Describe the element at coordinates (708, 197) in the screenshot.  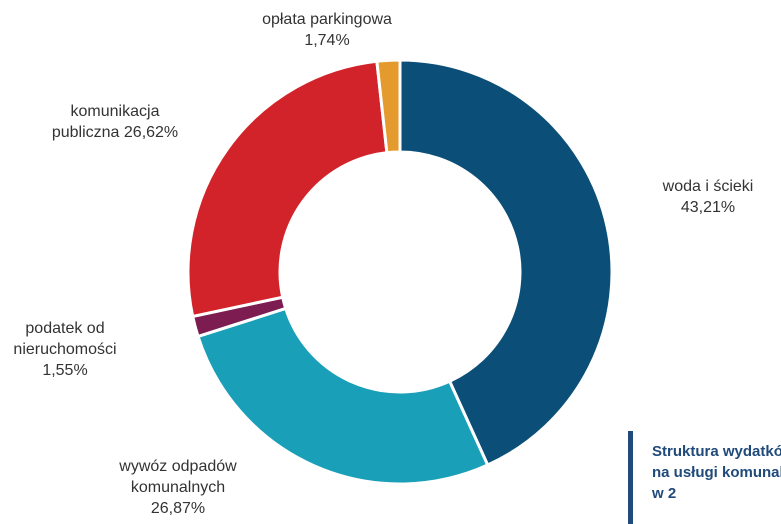
I see `slice-label: woda i ścieki 43,21%` at that location.